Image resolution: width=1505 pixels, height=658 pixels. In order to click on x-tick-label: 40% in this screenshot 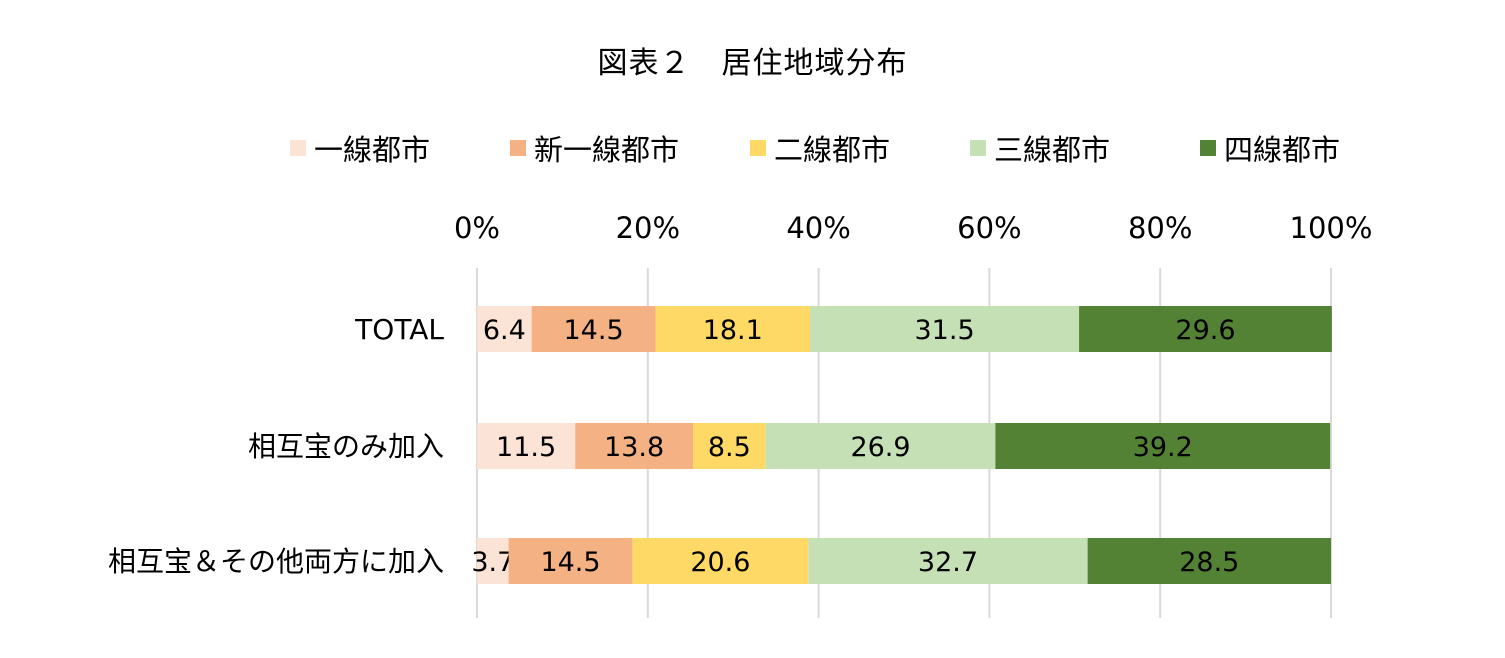, I will do `click(818, 228)`.